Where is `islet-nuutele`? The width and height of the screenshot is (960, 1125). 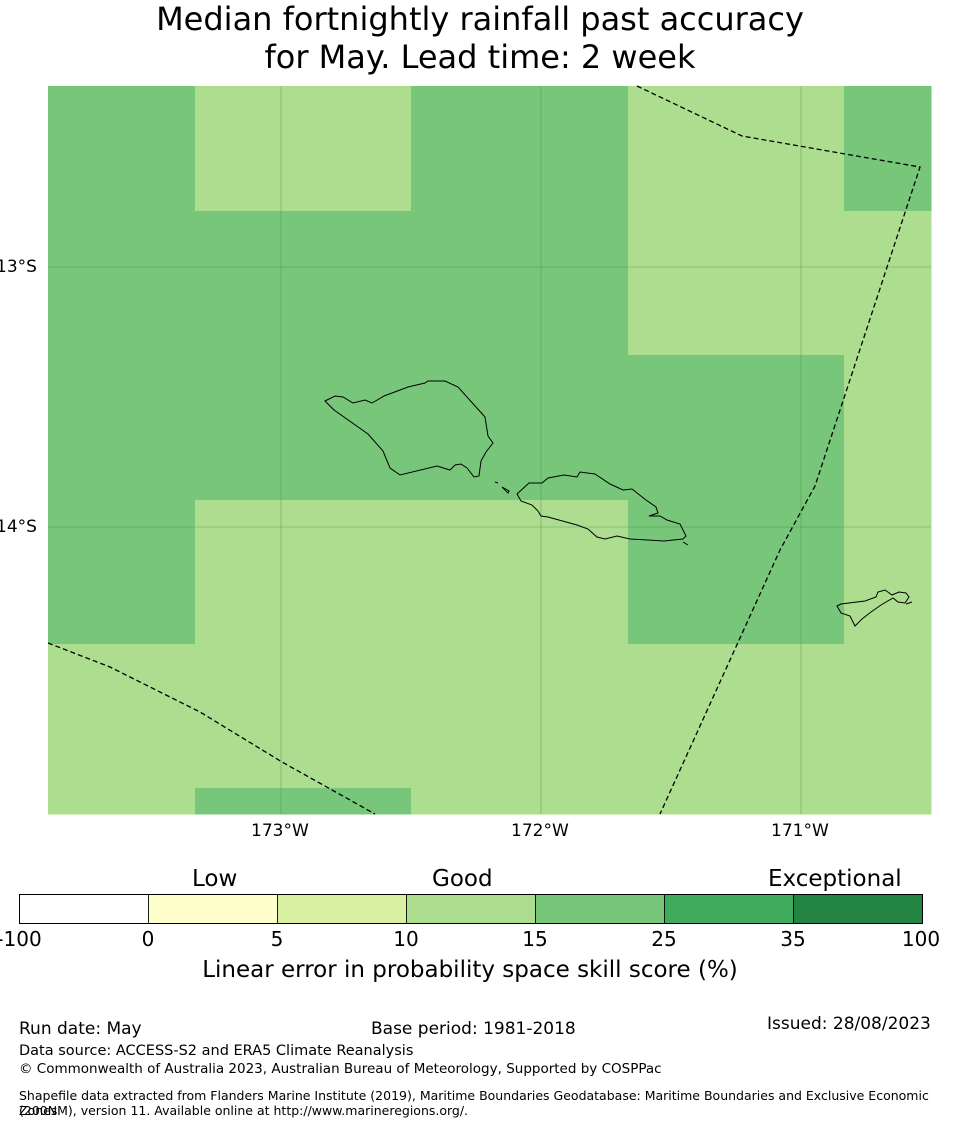
islet-nuutele is located at coordinates (685, 543).